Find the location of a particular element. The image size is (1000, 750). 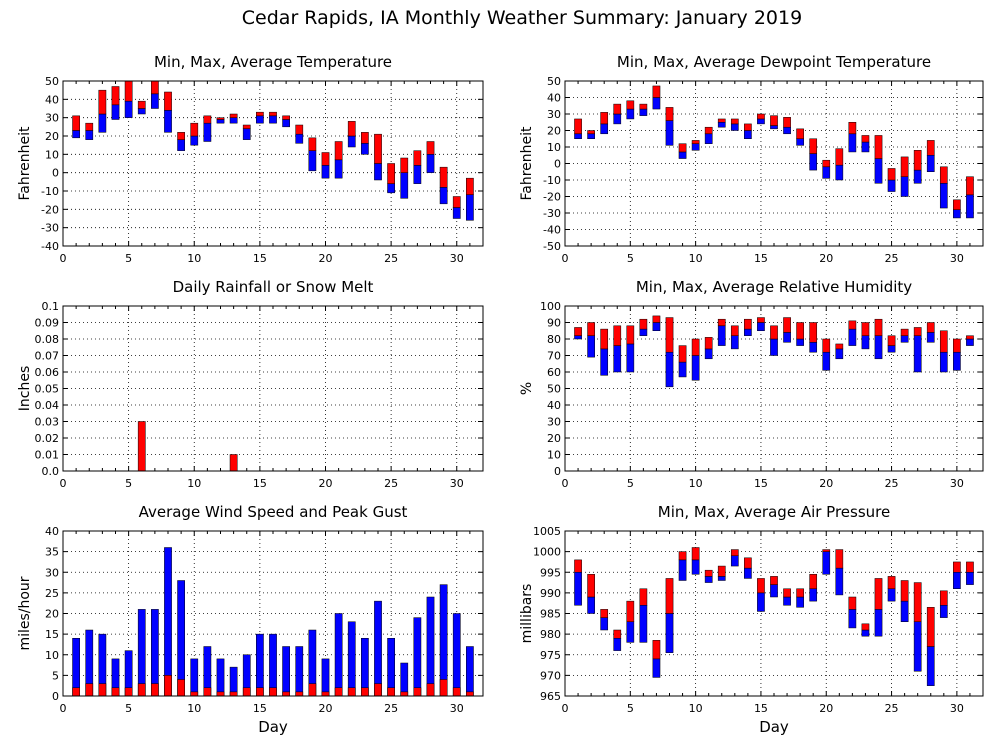

y-tick-label: 0 is located at coordinates (557, 471).